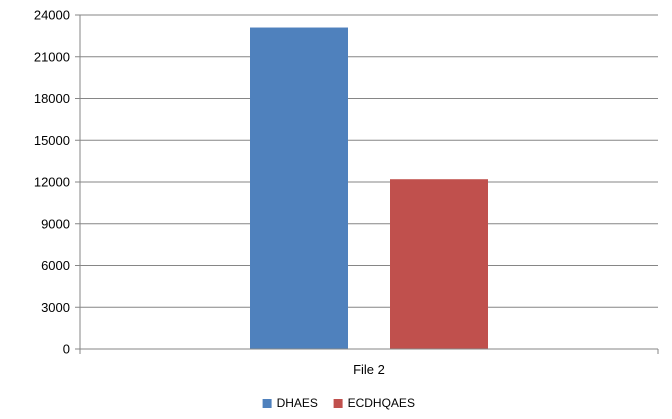 The height and width of the screenshot is (419, 672). I want to click on y-tick-label: 12000, so click(52, 182).